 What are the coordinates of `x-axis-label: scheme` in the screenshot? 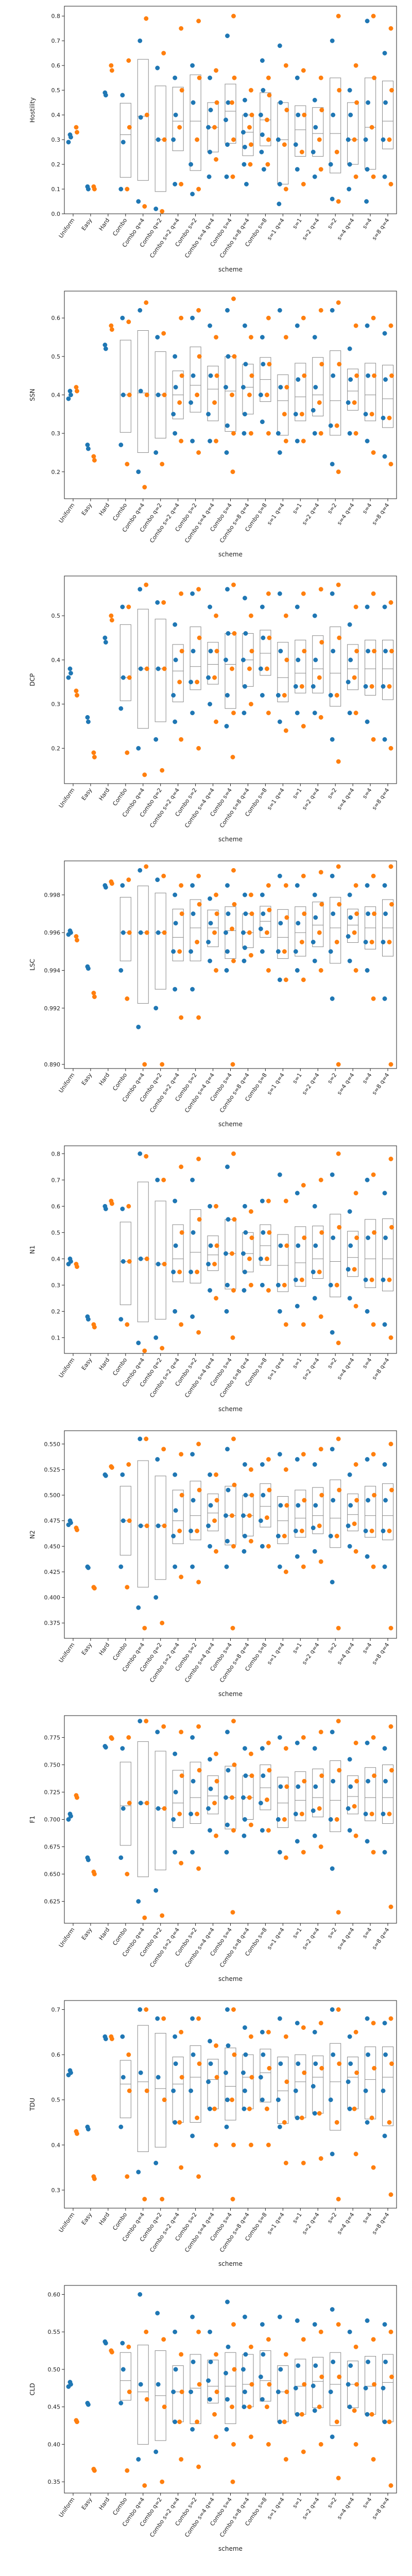 It's located at (230, 554).